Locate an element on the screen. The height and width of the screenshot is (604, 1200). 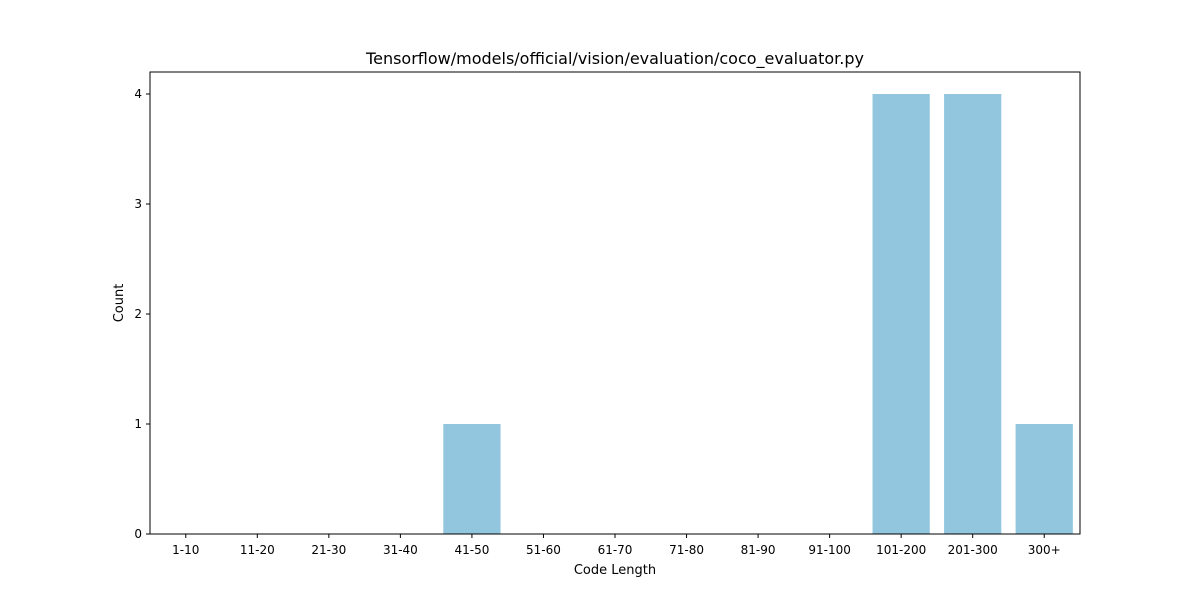
y-tick-label: 4 is located at coordinates (138, 94).